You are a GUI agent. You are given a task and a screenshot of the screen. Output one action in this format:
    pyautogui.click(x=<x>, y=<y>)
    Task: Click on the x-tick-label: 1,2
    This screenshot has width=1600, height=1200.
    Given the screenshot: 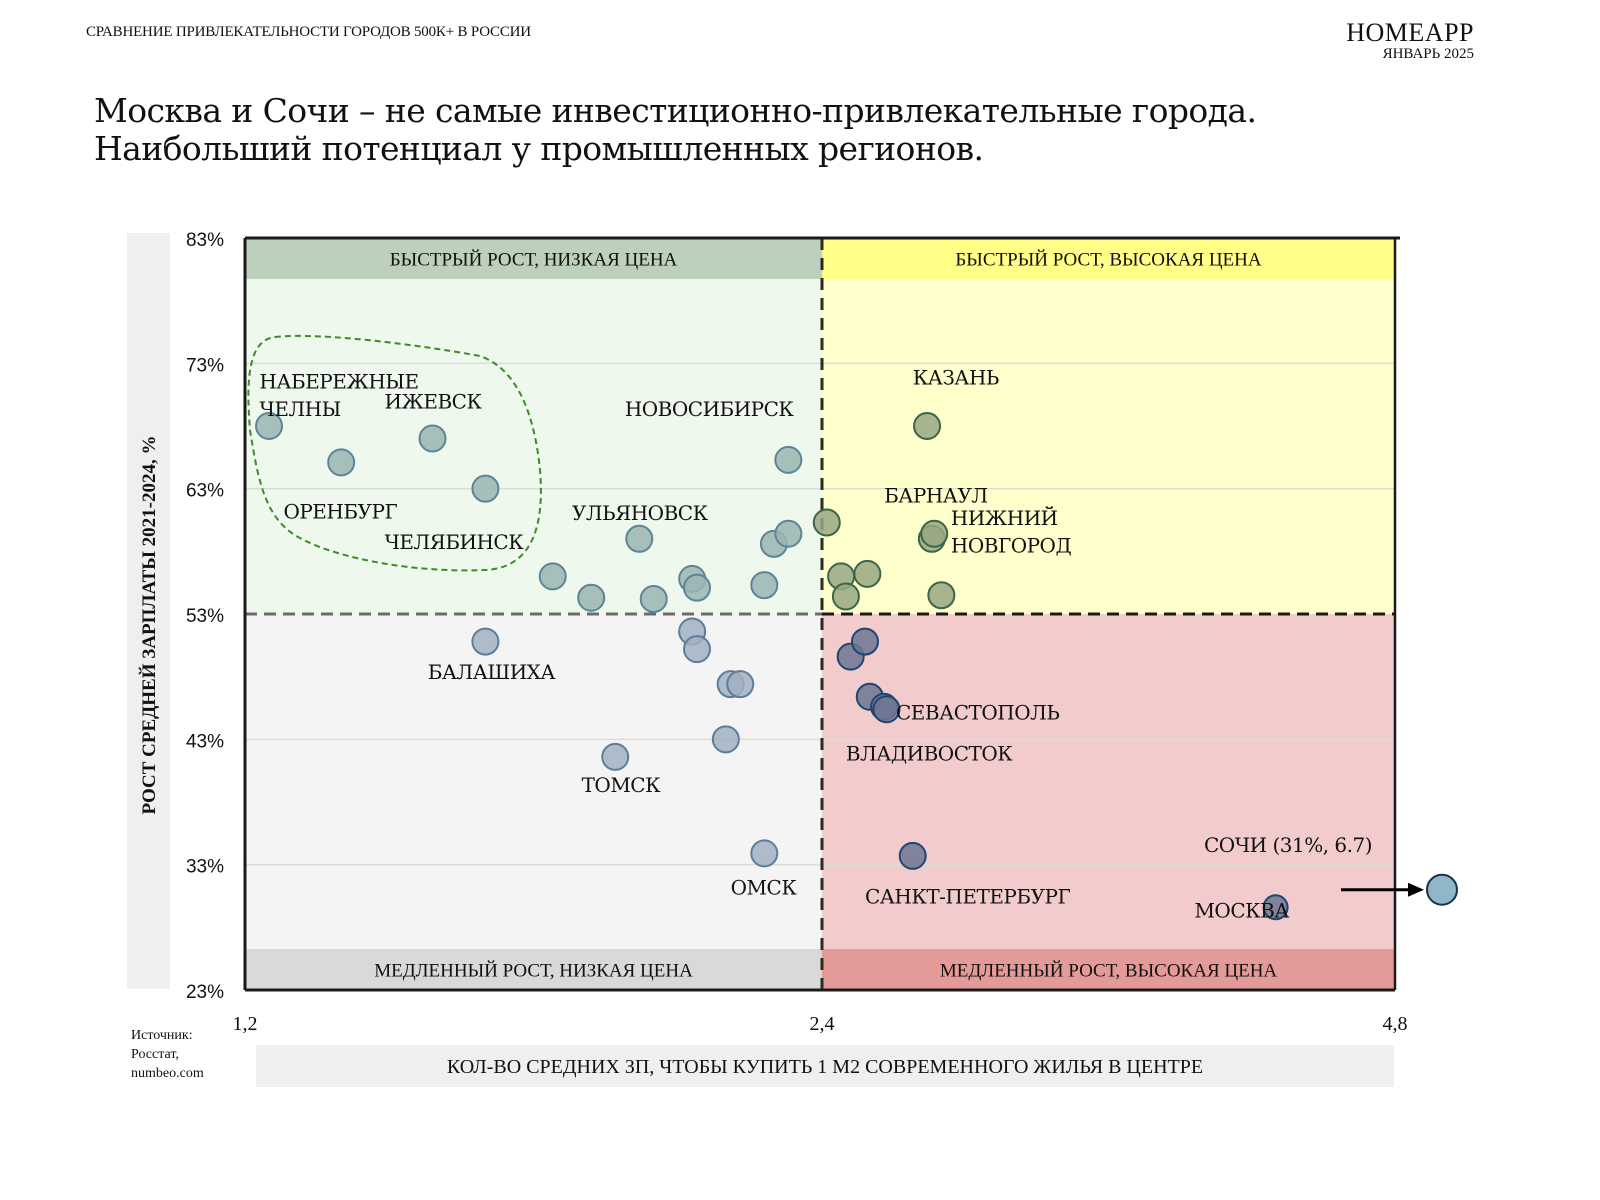 What is the action you would take?
    pyautogui.click(x=245, y=1024)
    